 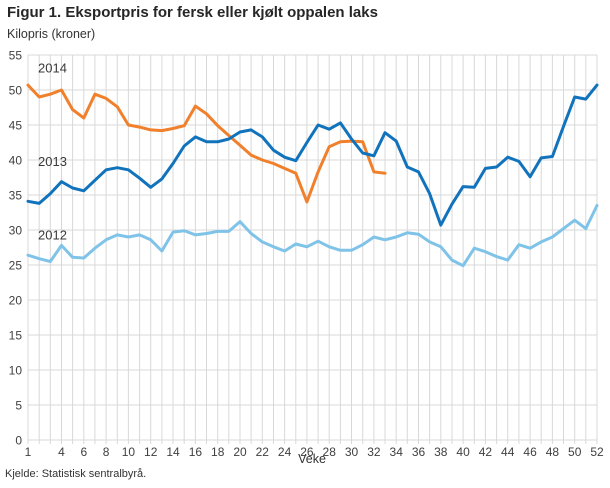 What do you see at coordinates (352, 452) in the screenshot?
I see `x-tick-label: 30` at bounding box center [352, 452].